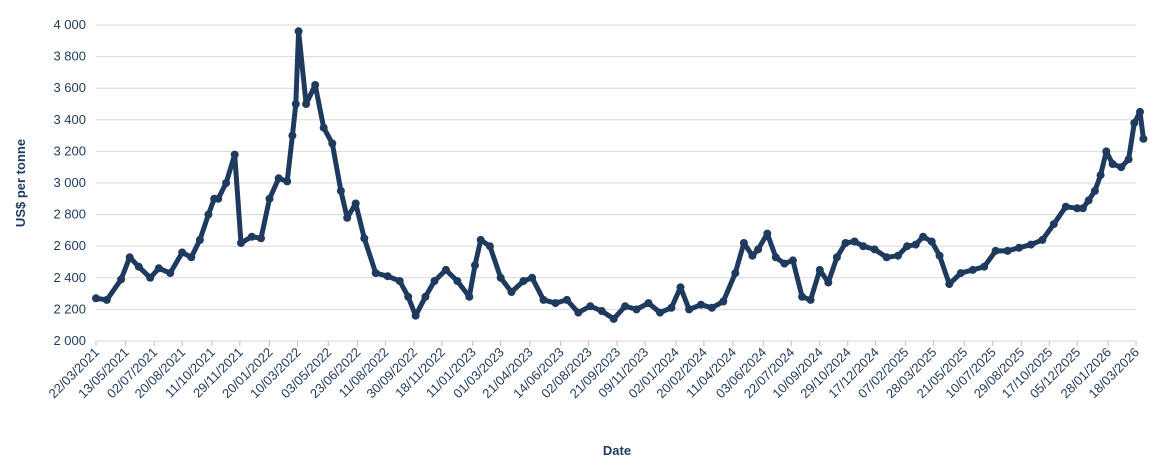 Image resolution: width=1161 pixels, height=470 pixels. Describe the element at coordinates (69, 119) in the screenshot. I see `y-tick-label: 3 400` at that location.